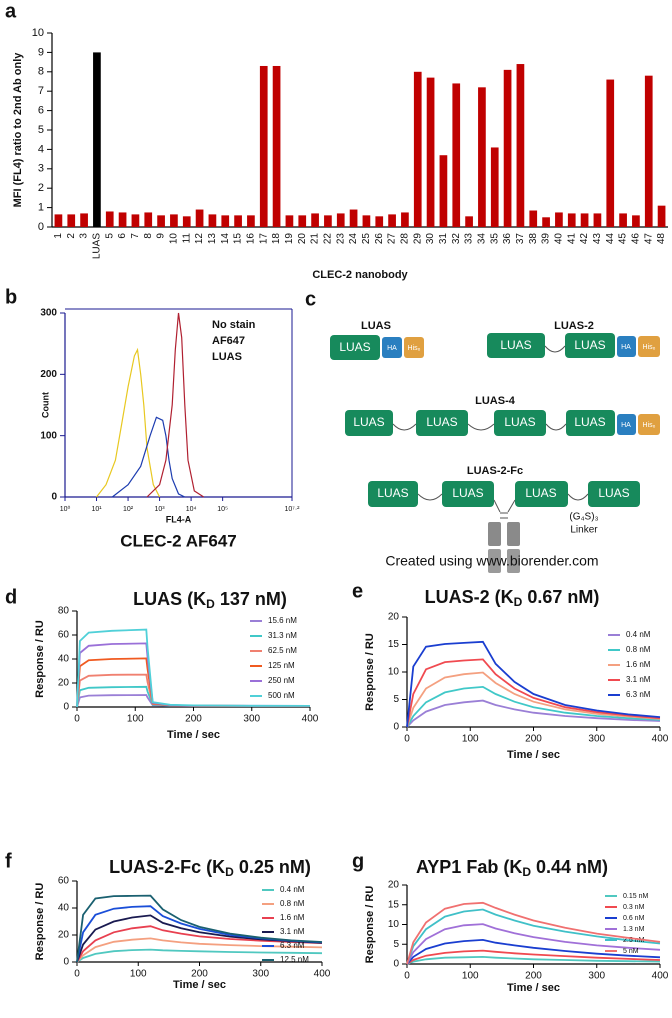 Image resolution: width=672 pixels, height=1018 pixels. I want to click on title-text: 0.25 nM), so click(272, 867).